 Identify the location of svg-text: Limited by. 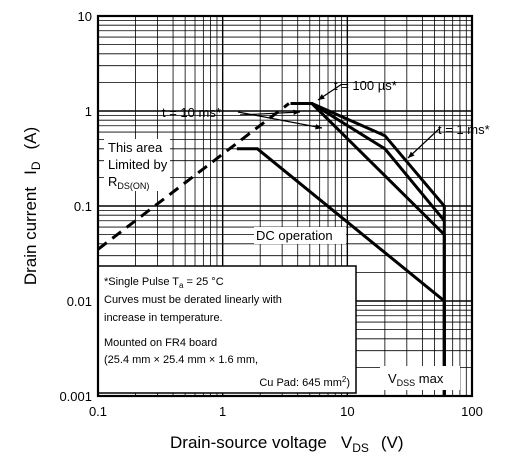
(138, 164).